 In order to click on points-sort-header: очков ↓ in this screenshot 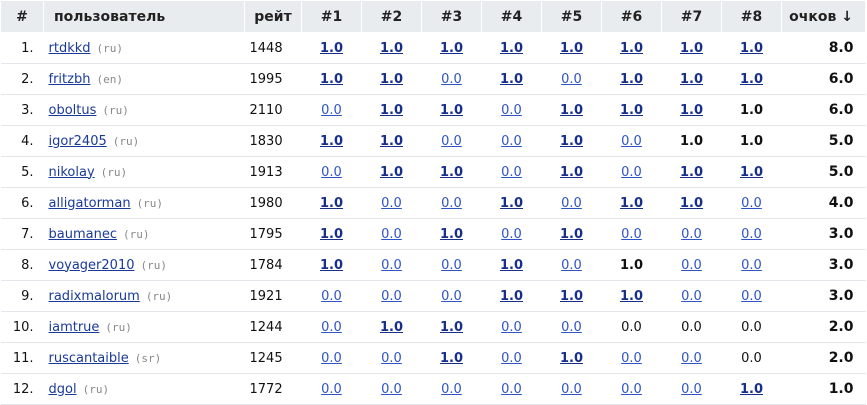, I will do `click(823, 16)`.